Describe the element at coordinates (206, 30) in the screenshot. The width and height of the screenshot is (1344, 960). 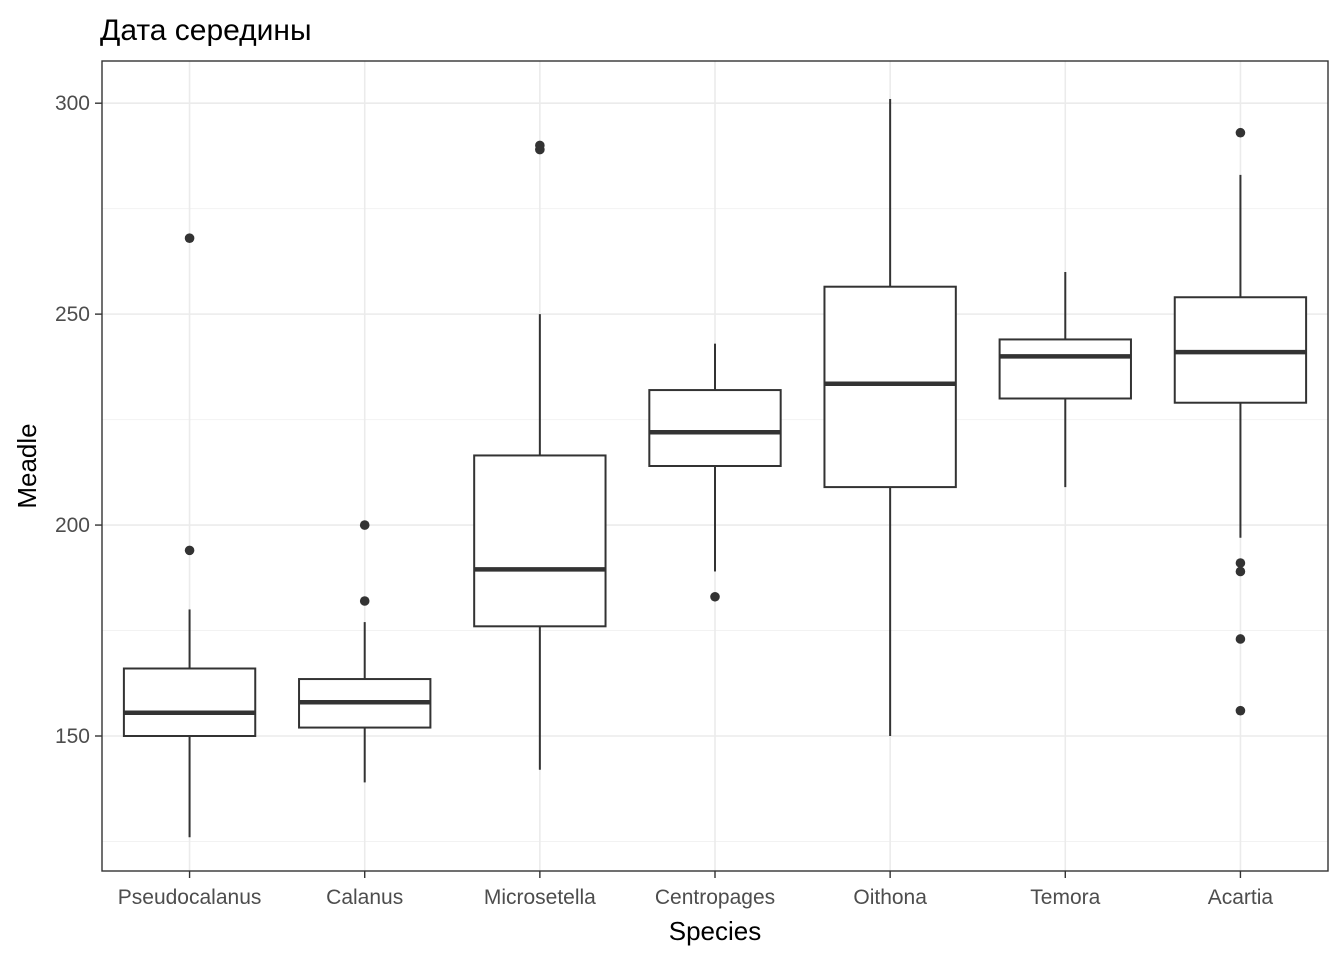
I see `chart-title: Дата середины` at that location.